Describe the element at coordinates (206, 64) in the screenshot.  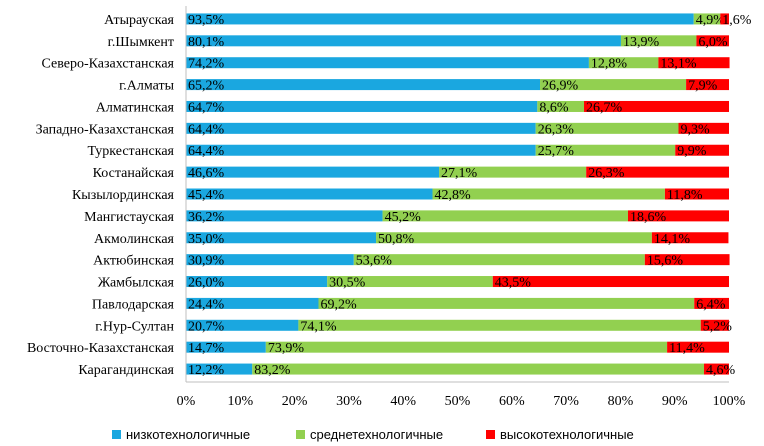
I see `data-label: 74,2%` at that location.